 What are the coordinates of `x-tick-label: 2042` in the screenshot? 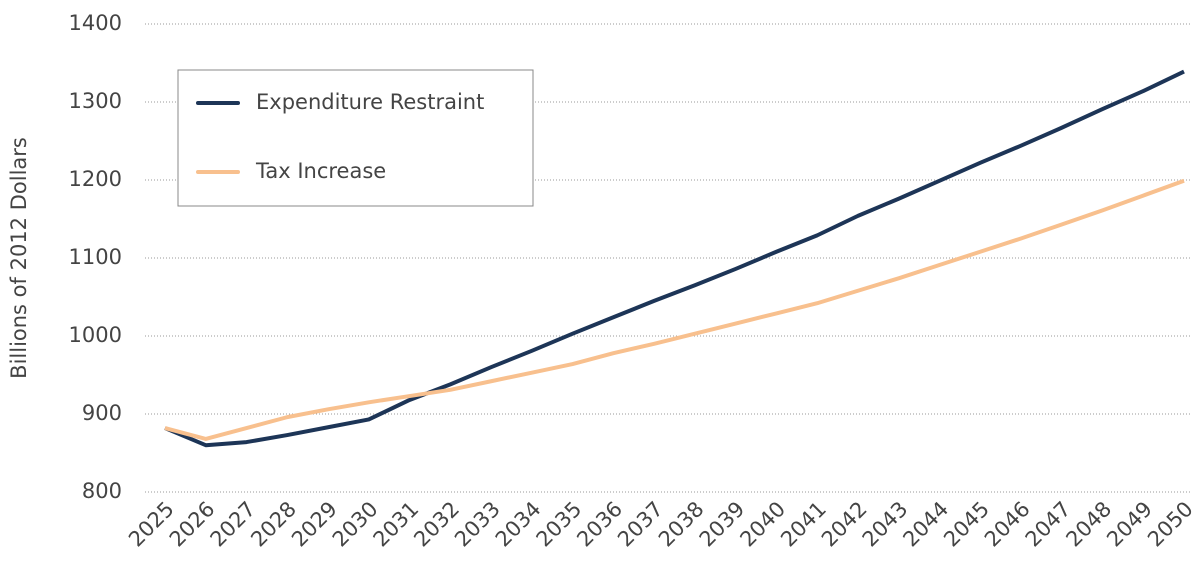 It's located at (844, 524).